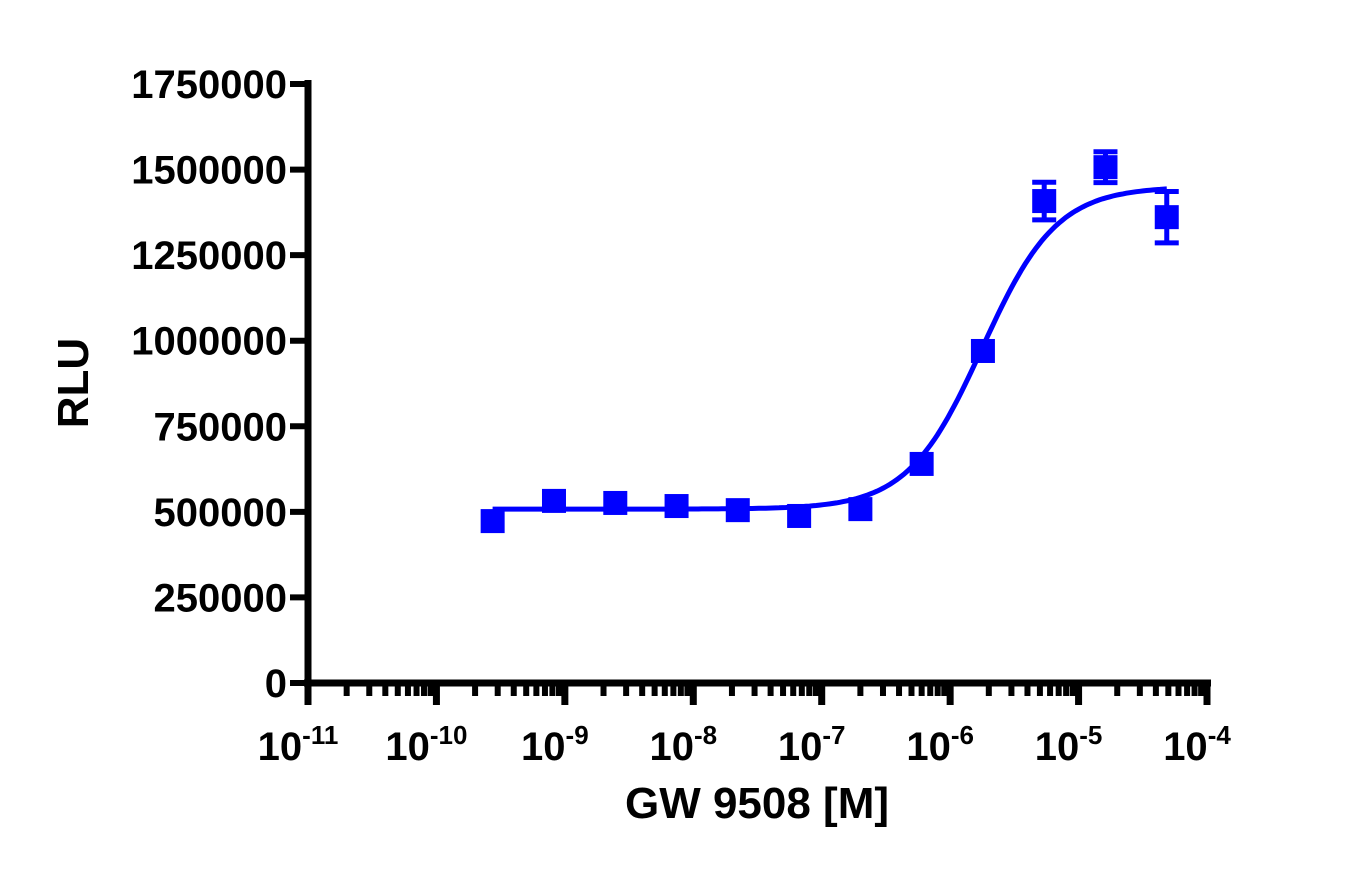  Describe the element at coordinates (209, 256) in the screenshot. I see `y-tick-label: 1250000` at that location.